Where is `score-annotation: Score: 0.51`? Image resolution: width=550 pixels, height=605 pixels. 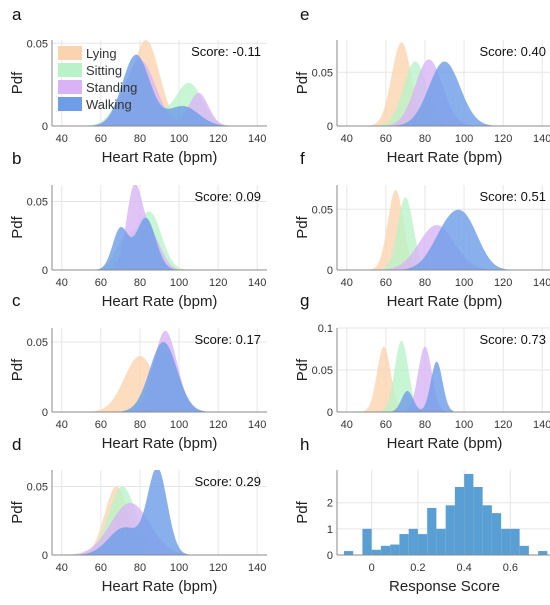 score-annotation: Score: 0.51 is located at coordinates (513, 196).